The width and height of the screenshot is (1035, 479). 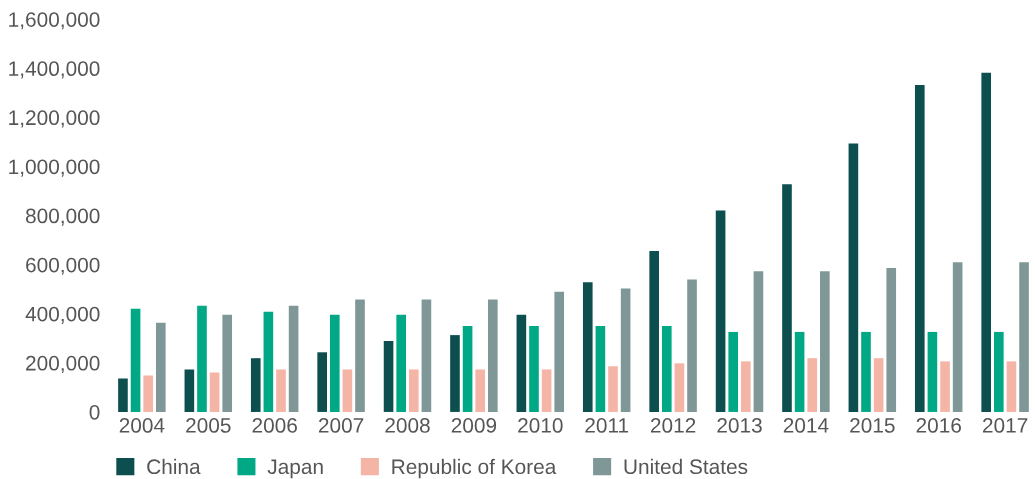 I want to click on legend-label: China, so click(x=174, y=466).